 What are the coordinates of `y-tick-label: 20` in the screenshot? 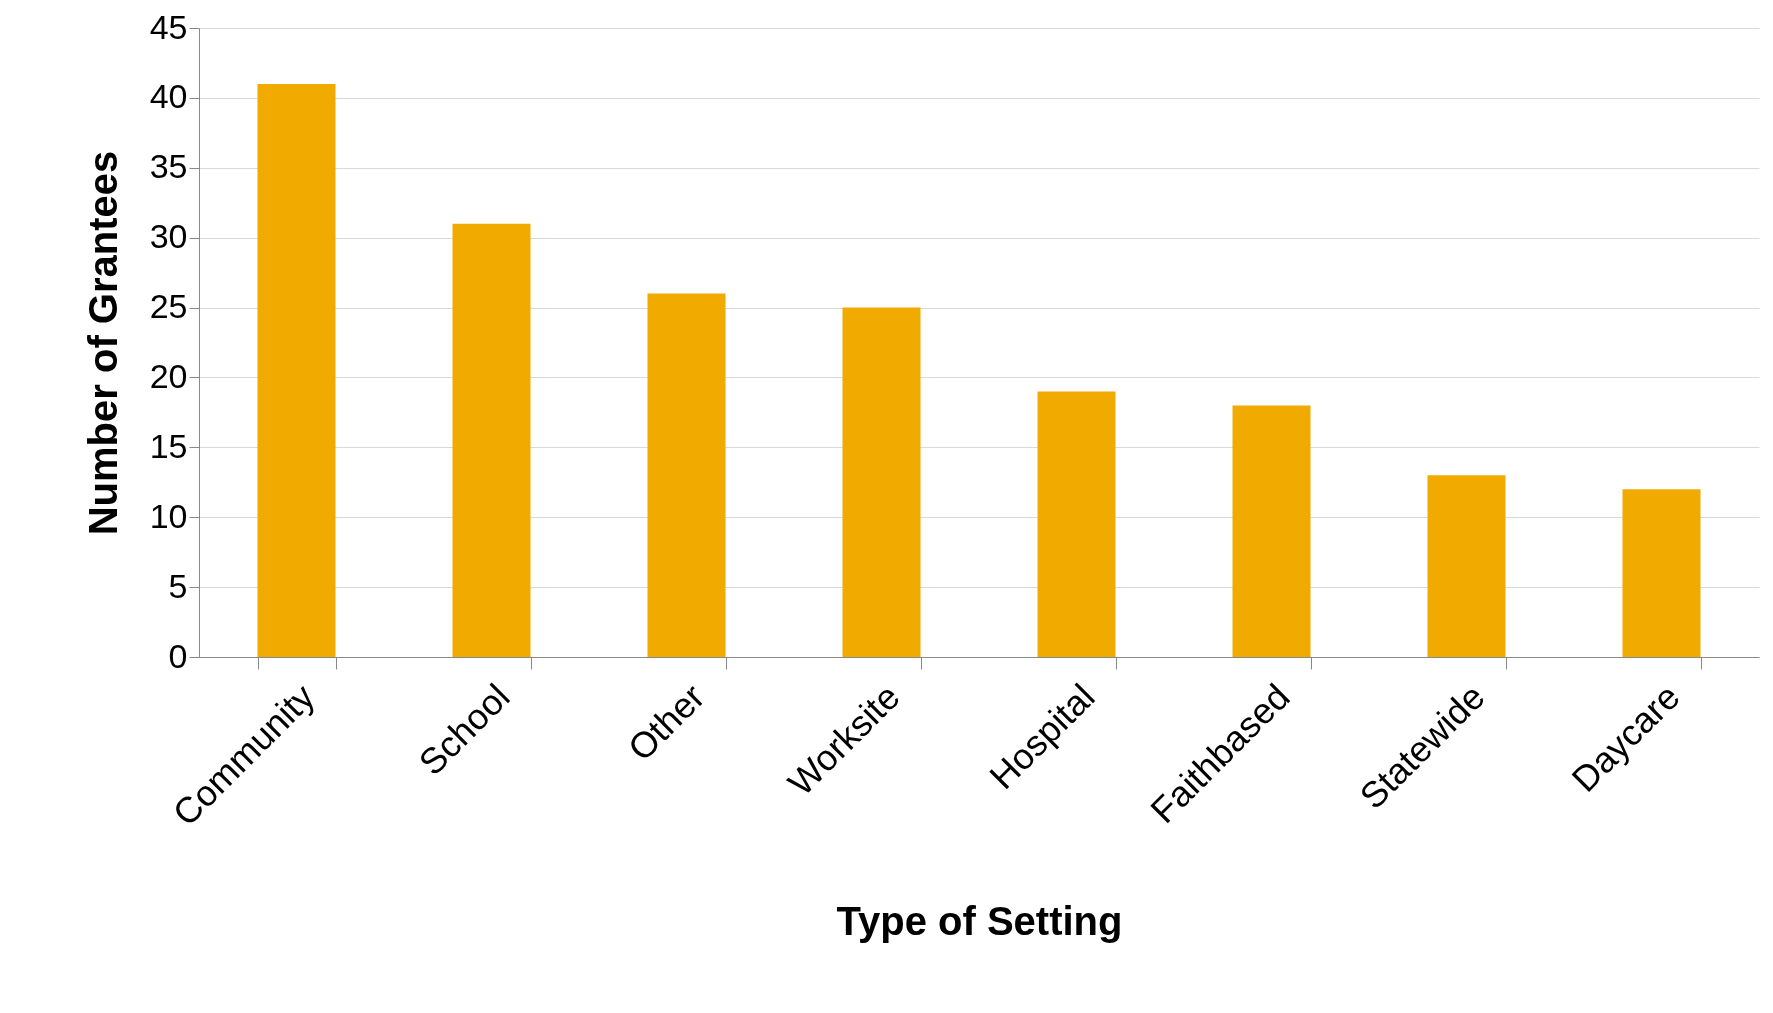 It's located at (168, 375).